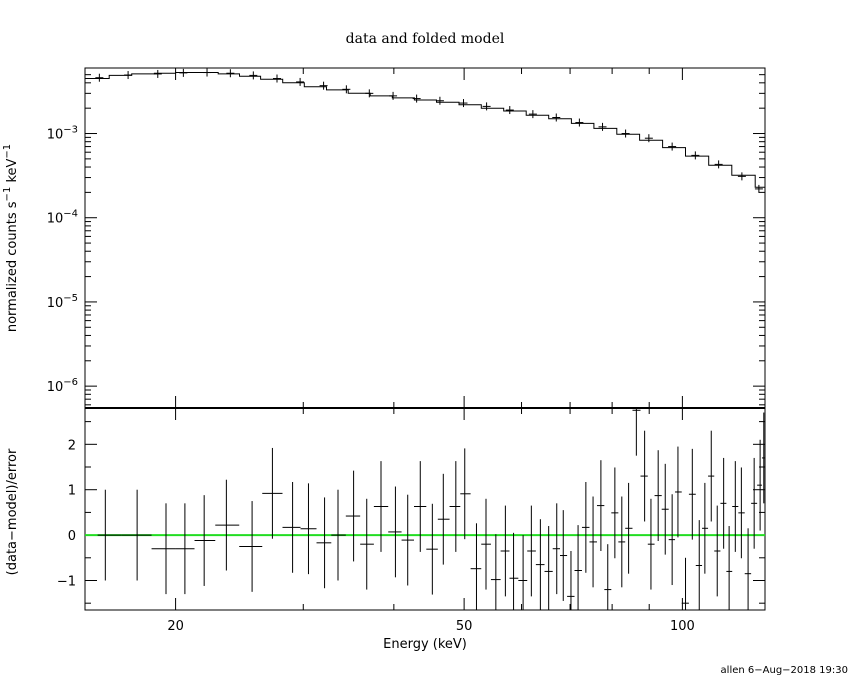 Image resolution: width=850 pixels, height=680 pixels. I want to click on y-tick-label-spectrum: 10⁻⁶, so click(62, 386).